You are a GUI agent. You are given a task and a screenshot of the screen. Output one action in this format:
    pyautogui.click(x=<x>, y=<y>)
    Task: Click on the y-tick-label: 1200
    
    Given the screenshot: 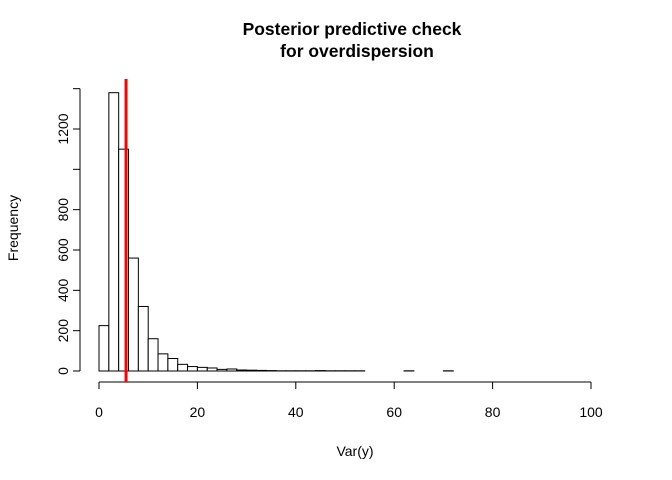 What is the action you would take?
    pyautogui.click(x=63, y=128)
    